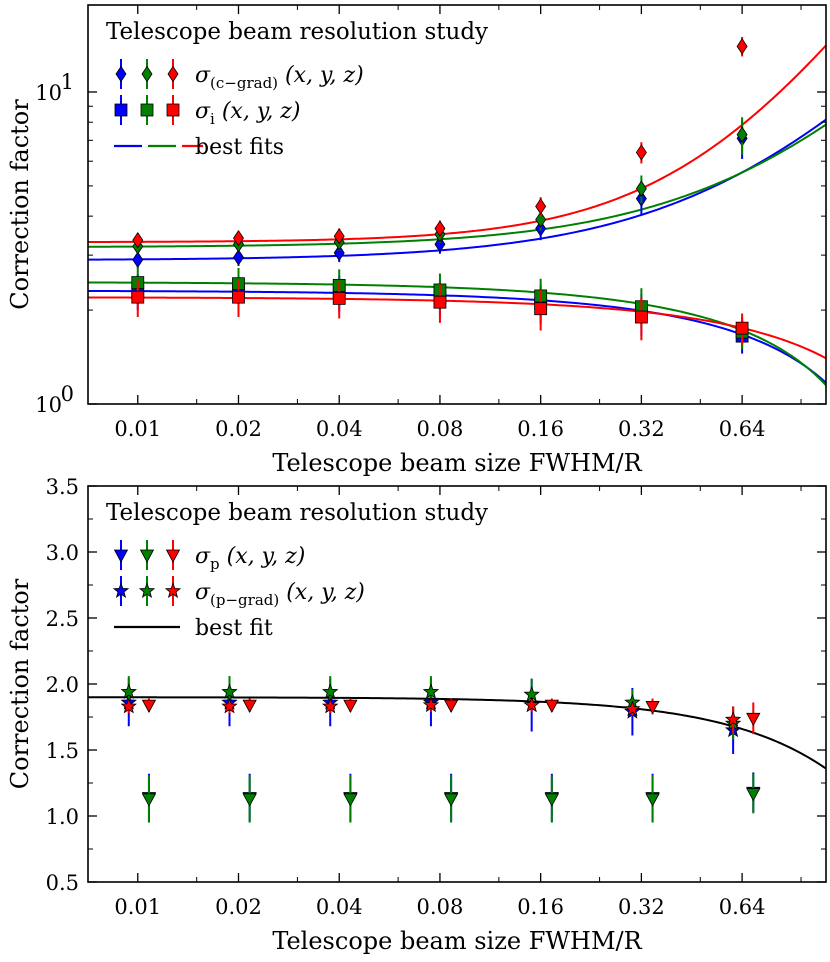 This screenshot has height=962, width=830. Describe the element at coordinates (244, 83) in the screenshot. I see `legend-subscript: (c−grad)` at that location.